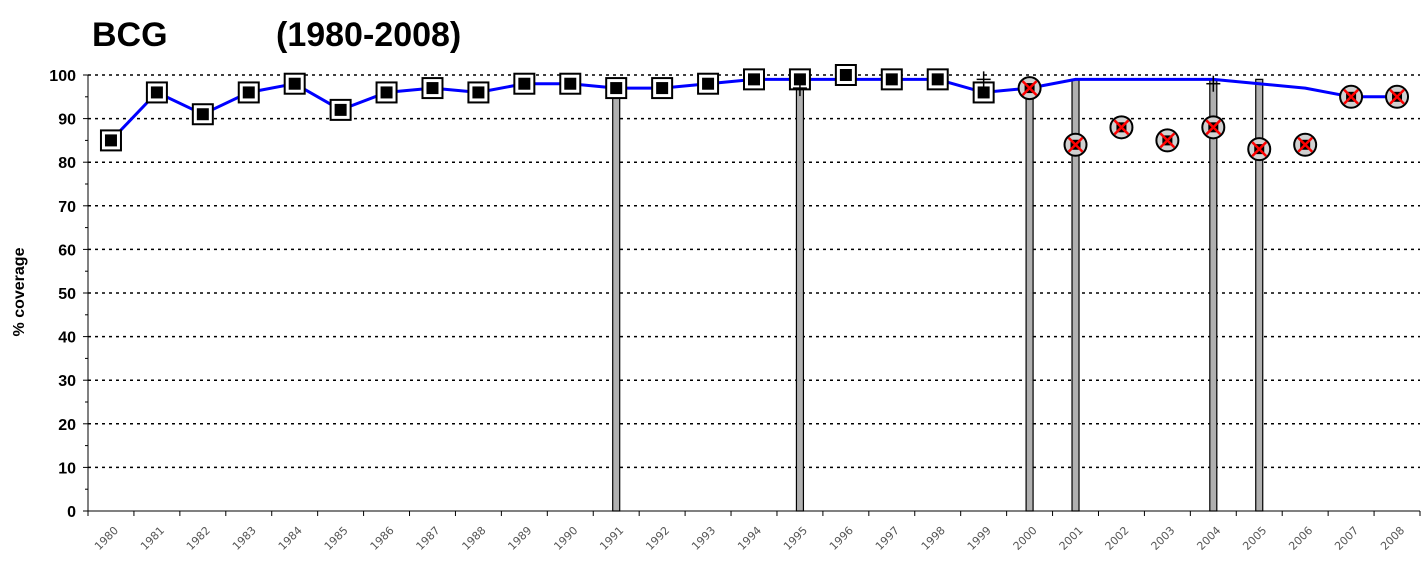 The height and width of the screenshot is (563, 1421). What do you see at coordinates (1346, 538) in the screenshot?
I see `x-tick-label: 2007` at bounding box center [1346, 538].